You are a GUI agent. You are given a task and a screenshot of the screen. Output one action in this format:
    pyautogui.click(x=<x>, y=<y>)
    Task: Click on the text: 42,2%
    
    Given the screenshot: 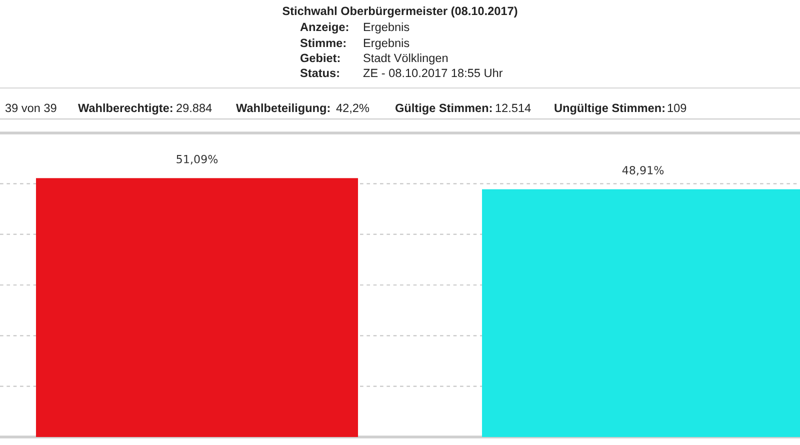 What is the action you would take?
    pyautogui.click(x=353, y=109)
    